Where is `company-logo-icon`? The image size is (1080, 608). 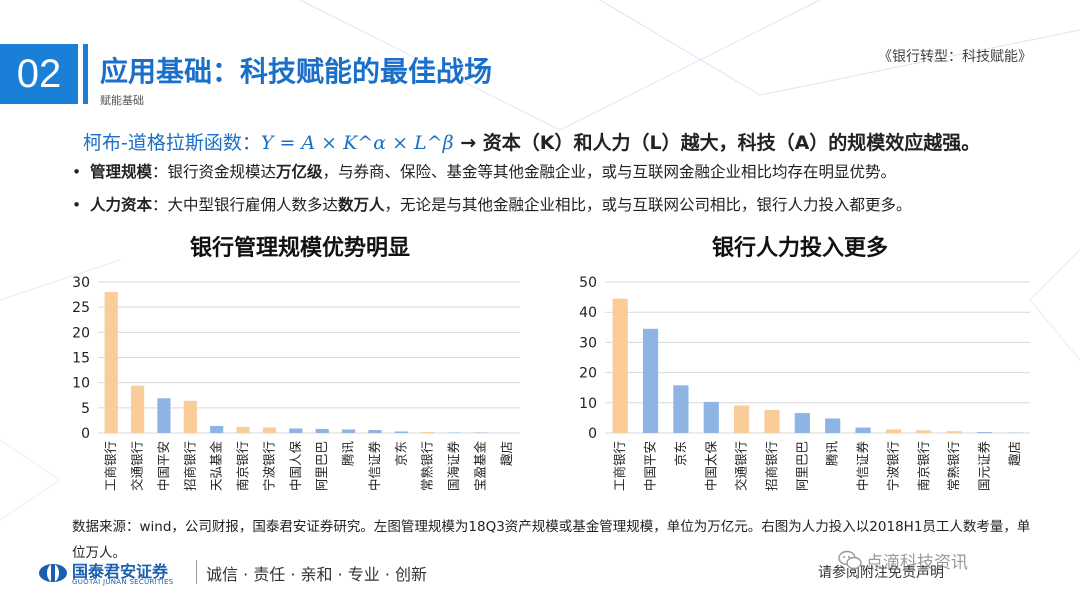 company-logo-icon is located at coordinates (53, 573).